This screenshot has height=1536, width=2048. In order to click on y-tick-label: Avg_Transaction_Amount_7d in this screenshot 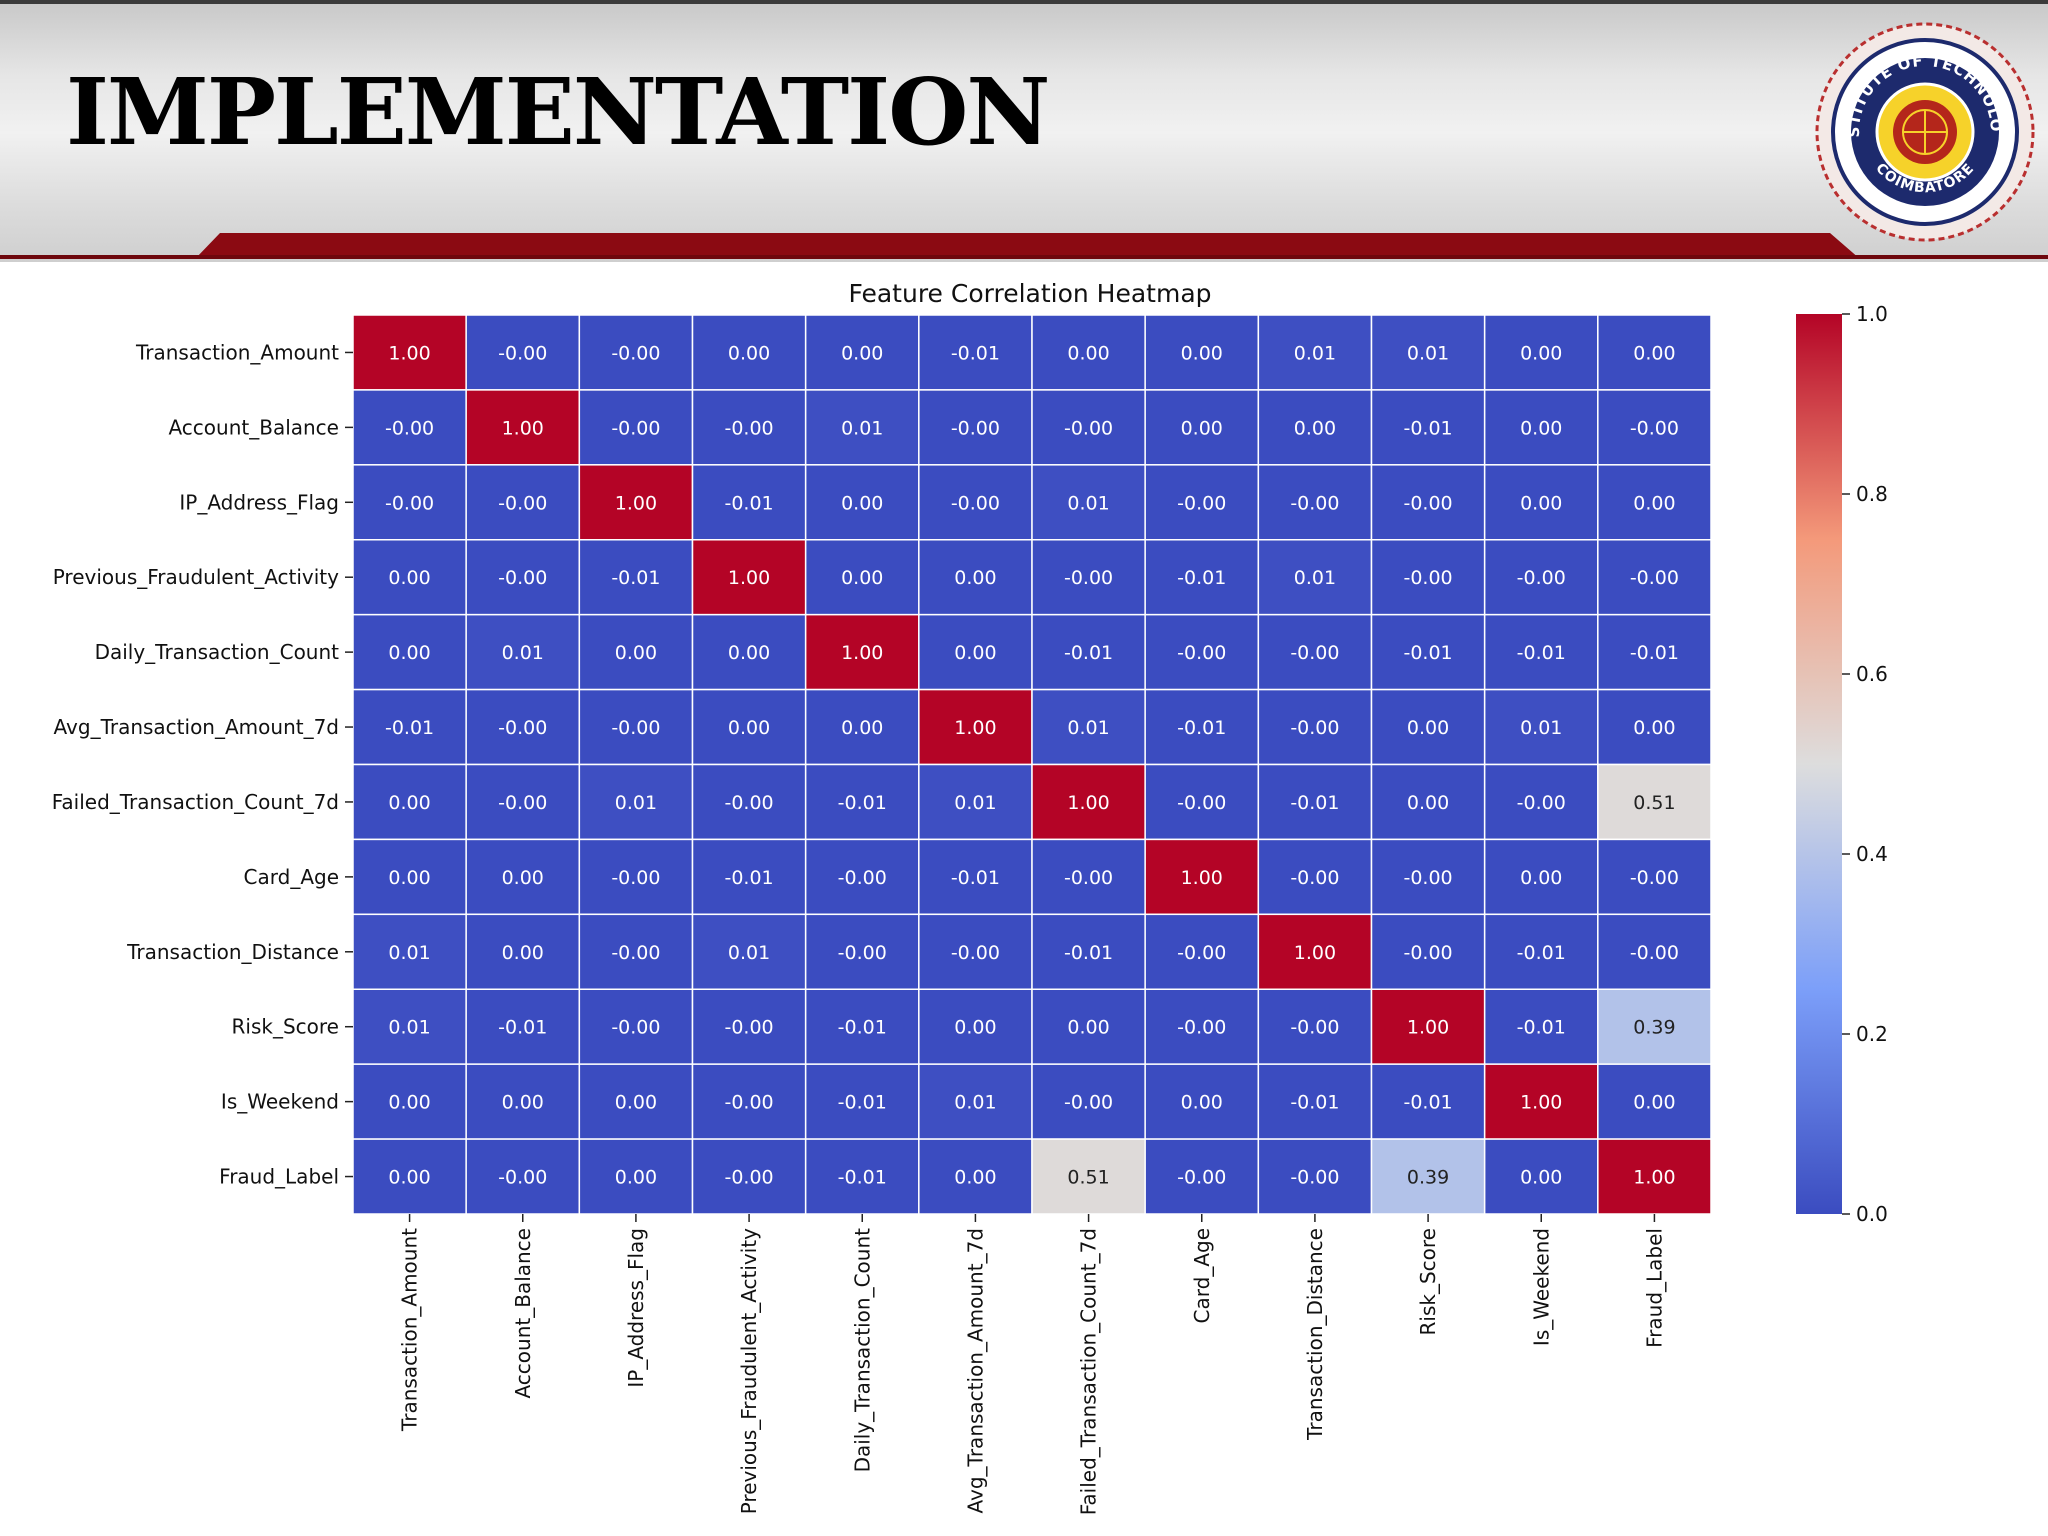, I will do `click(196, 727)`.